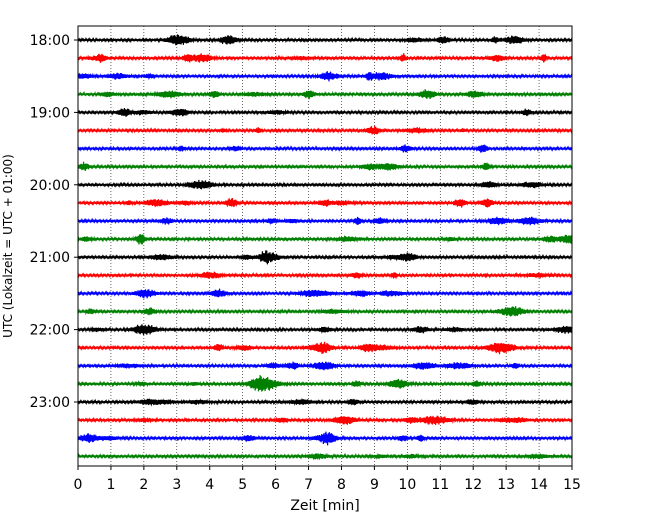  What do you see at coordinates (110, 485) in the screenshot?
I see `x-tick-label-1: 1` at bounding box center [110, 485].